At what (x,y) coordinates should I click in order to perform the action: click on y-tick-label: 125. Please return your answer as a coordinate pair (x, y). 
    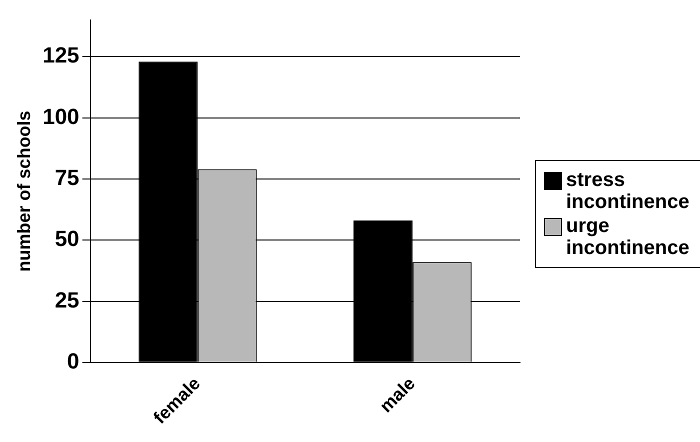
    Looking at the image, I should click on (61, 55).